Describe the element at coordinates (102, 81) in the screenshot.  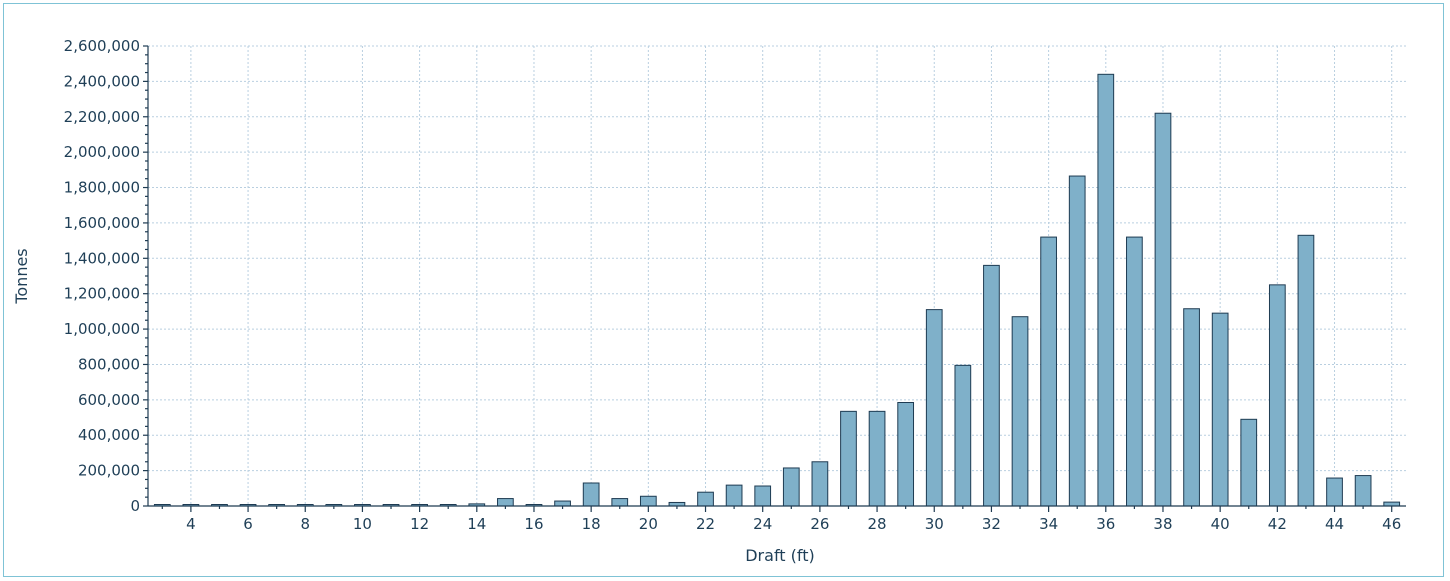
I see `y-tick-label: 2,400,000` at that location.